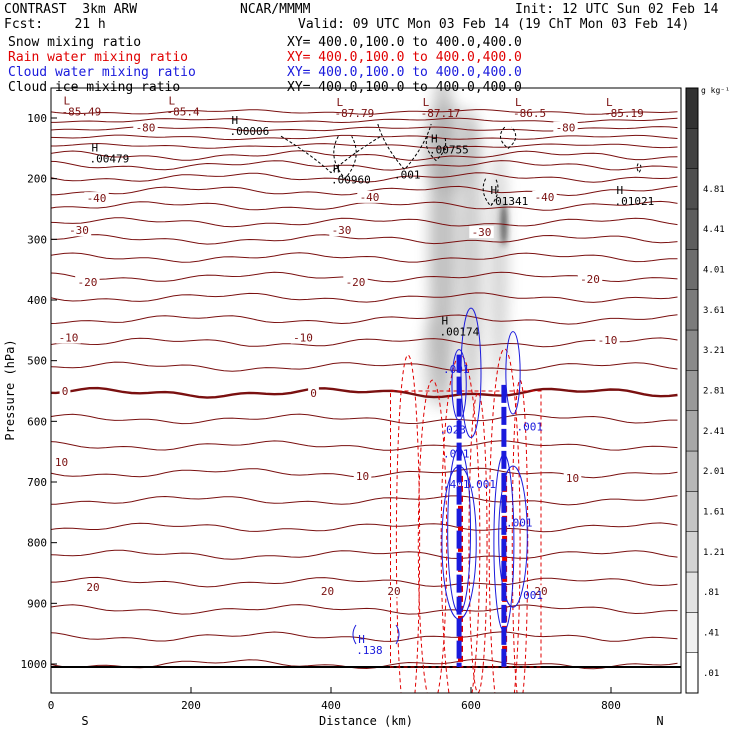 Image resolution: width=740 pixels, height=740 pixels. Describe the element at coordinates (404, 42) in the screenshot. I see `field-xy-snow: XY= 400.0,100.0 to 400.0,400.0` at that location.